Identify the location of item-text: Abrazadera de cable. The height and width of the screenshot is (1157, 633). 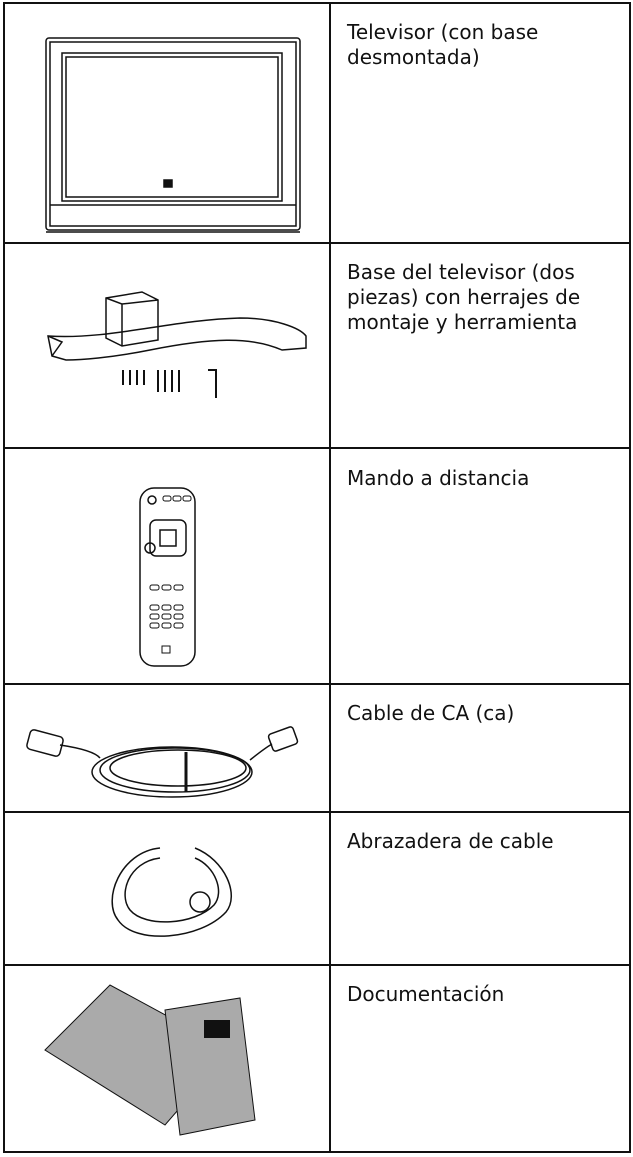
(450, 841).